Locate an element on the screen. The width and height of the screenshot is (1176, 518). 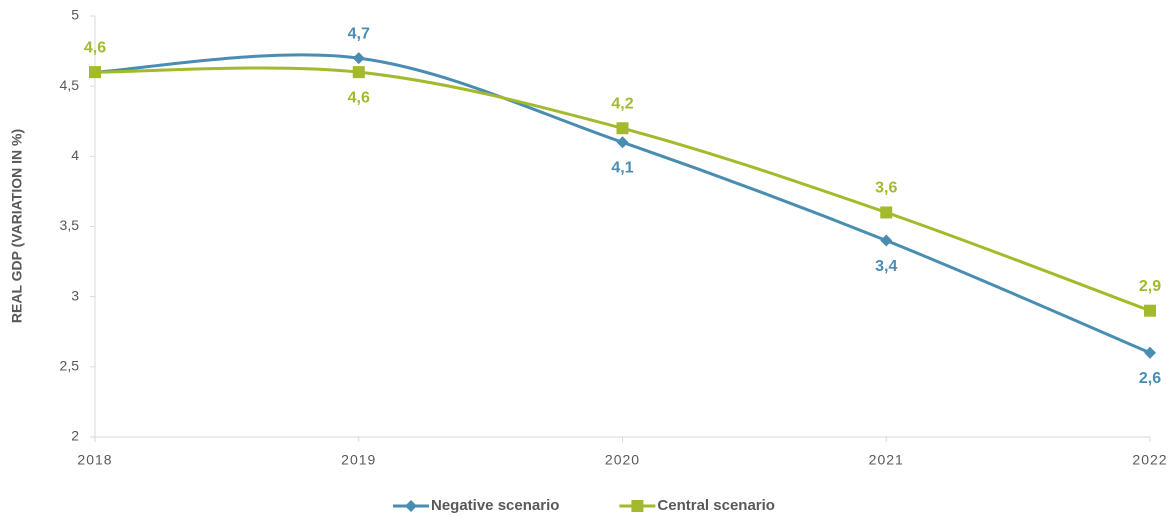
x-tick-label: 2021 is located at coordinates (886, 460).